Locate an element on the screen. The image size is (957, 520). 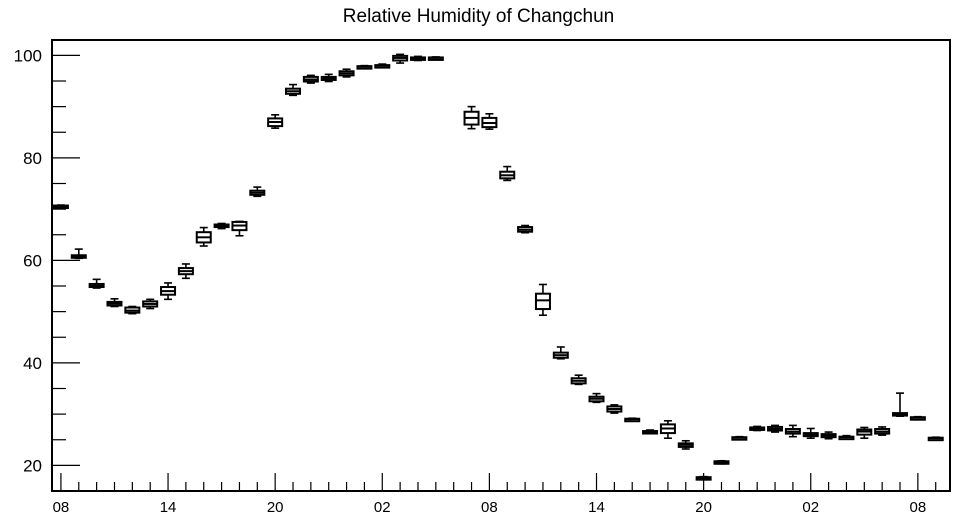
y-tick-label: 60 is located at coordinates (32, 260).